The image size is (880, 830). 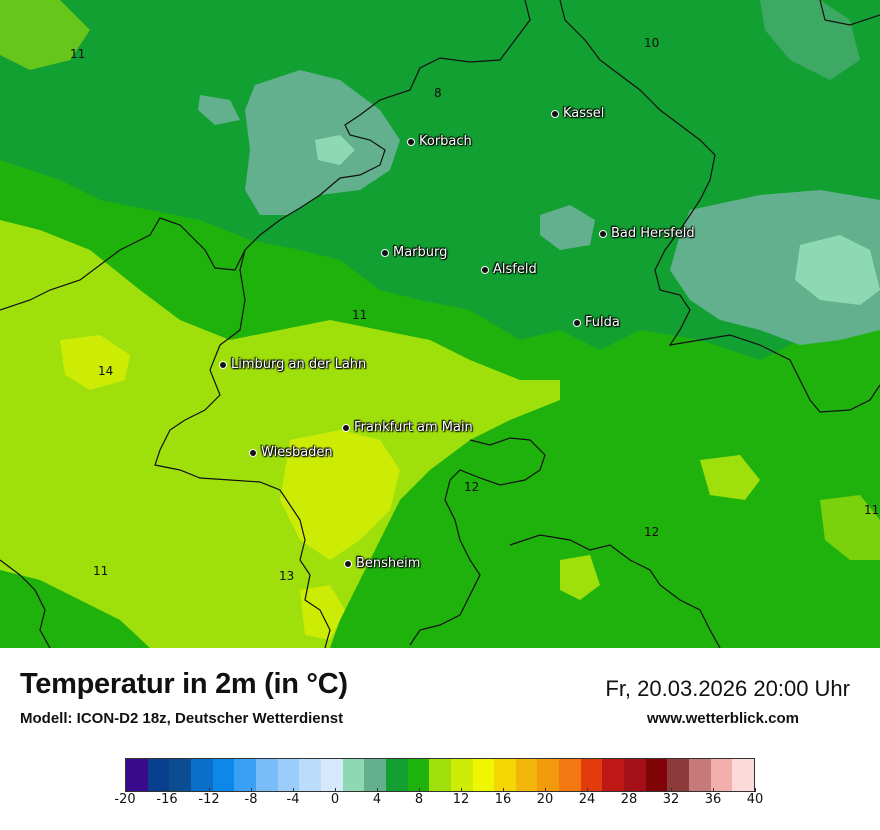 I want to click on legend-tick-label: 20, so click(x=545, y=799).